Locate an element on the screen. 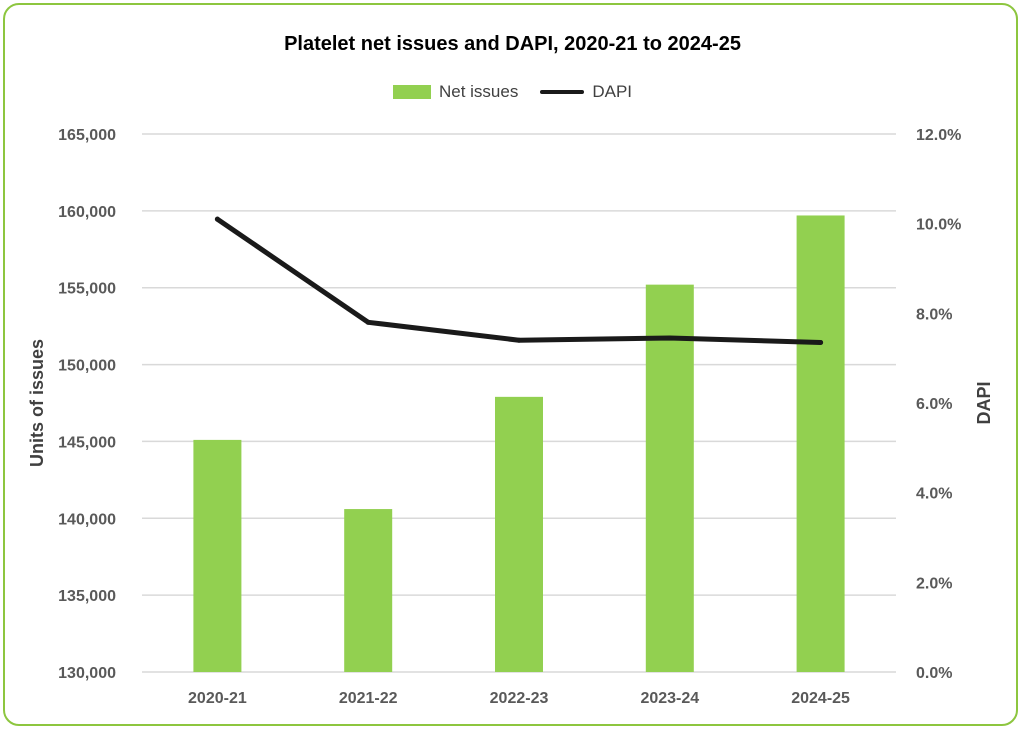 The width and height of the screenshot is (1025, 733). y-right-tick-label: 8.0% is located at coordinates (934, 314).